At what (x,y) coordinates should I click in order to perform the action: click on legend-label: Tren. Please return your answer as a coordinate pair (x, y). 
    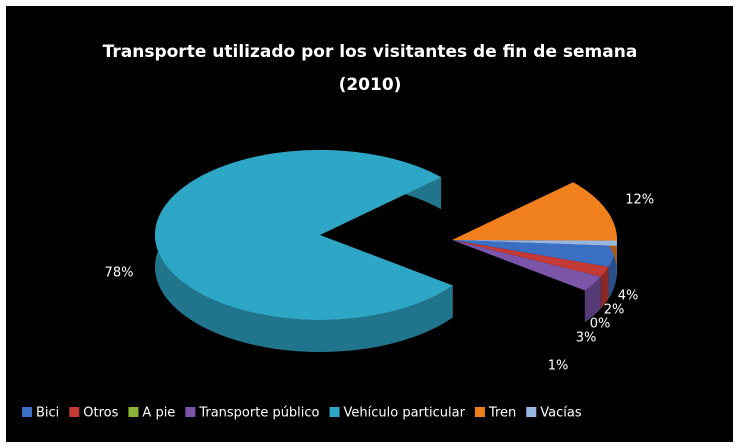
    Looking at the image, I should click on (502, 413).